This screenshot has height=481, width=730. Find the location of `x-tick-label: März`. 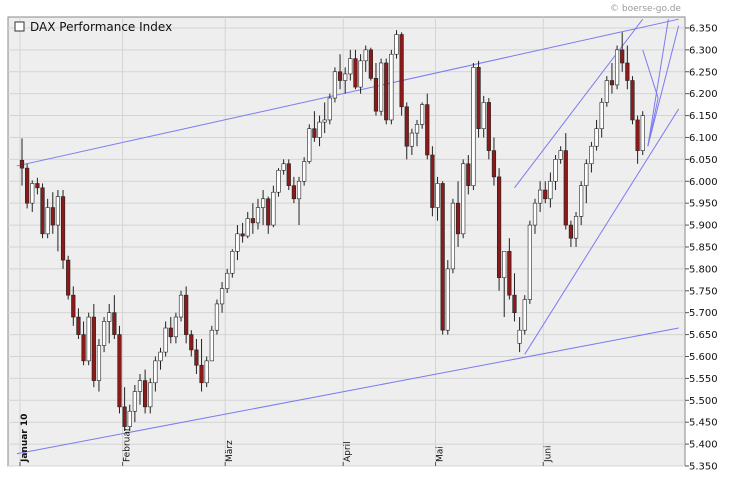

x-tick-label: März is located at coordinates (230, 451).